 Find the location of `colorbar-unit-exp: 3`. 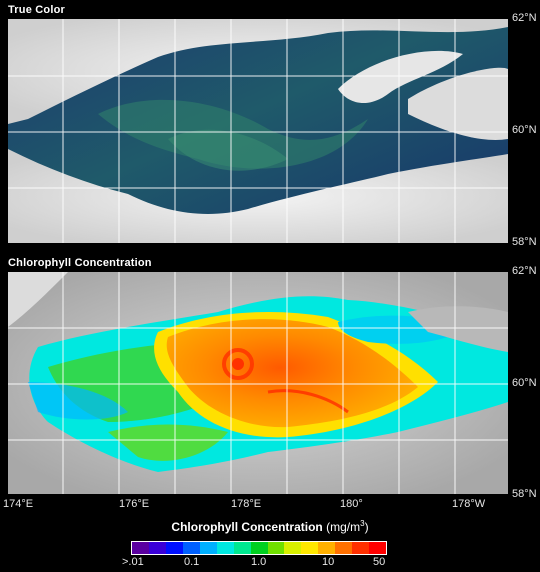

colorbar-unit-exp: 3 is located at coordinates (362, 523).